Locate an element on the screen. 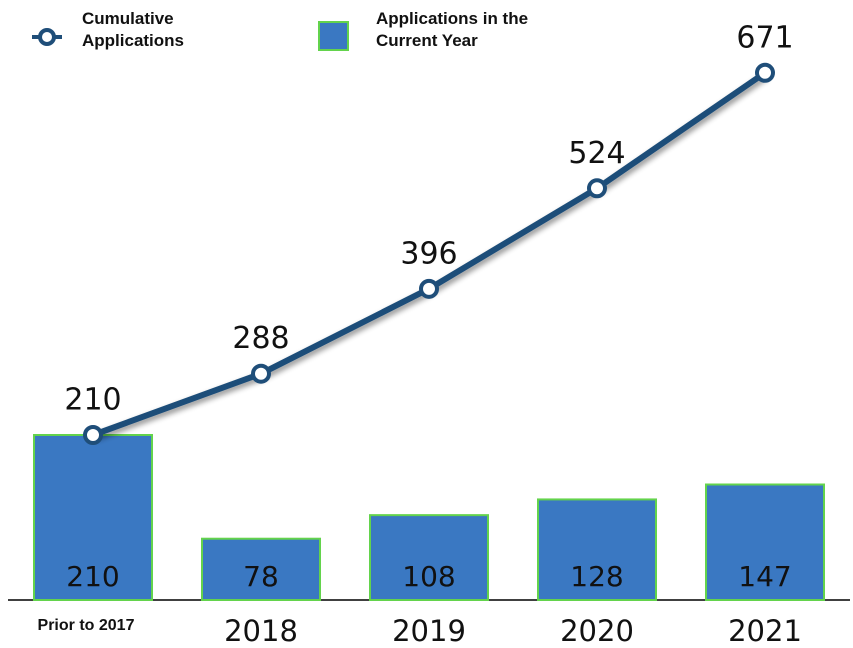  line-value-label: 210 is located at coordinates (92, 400).